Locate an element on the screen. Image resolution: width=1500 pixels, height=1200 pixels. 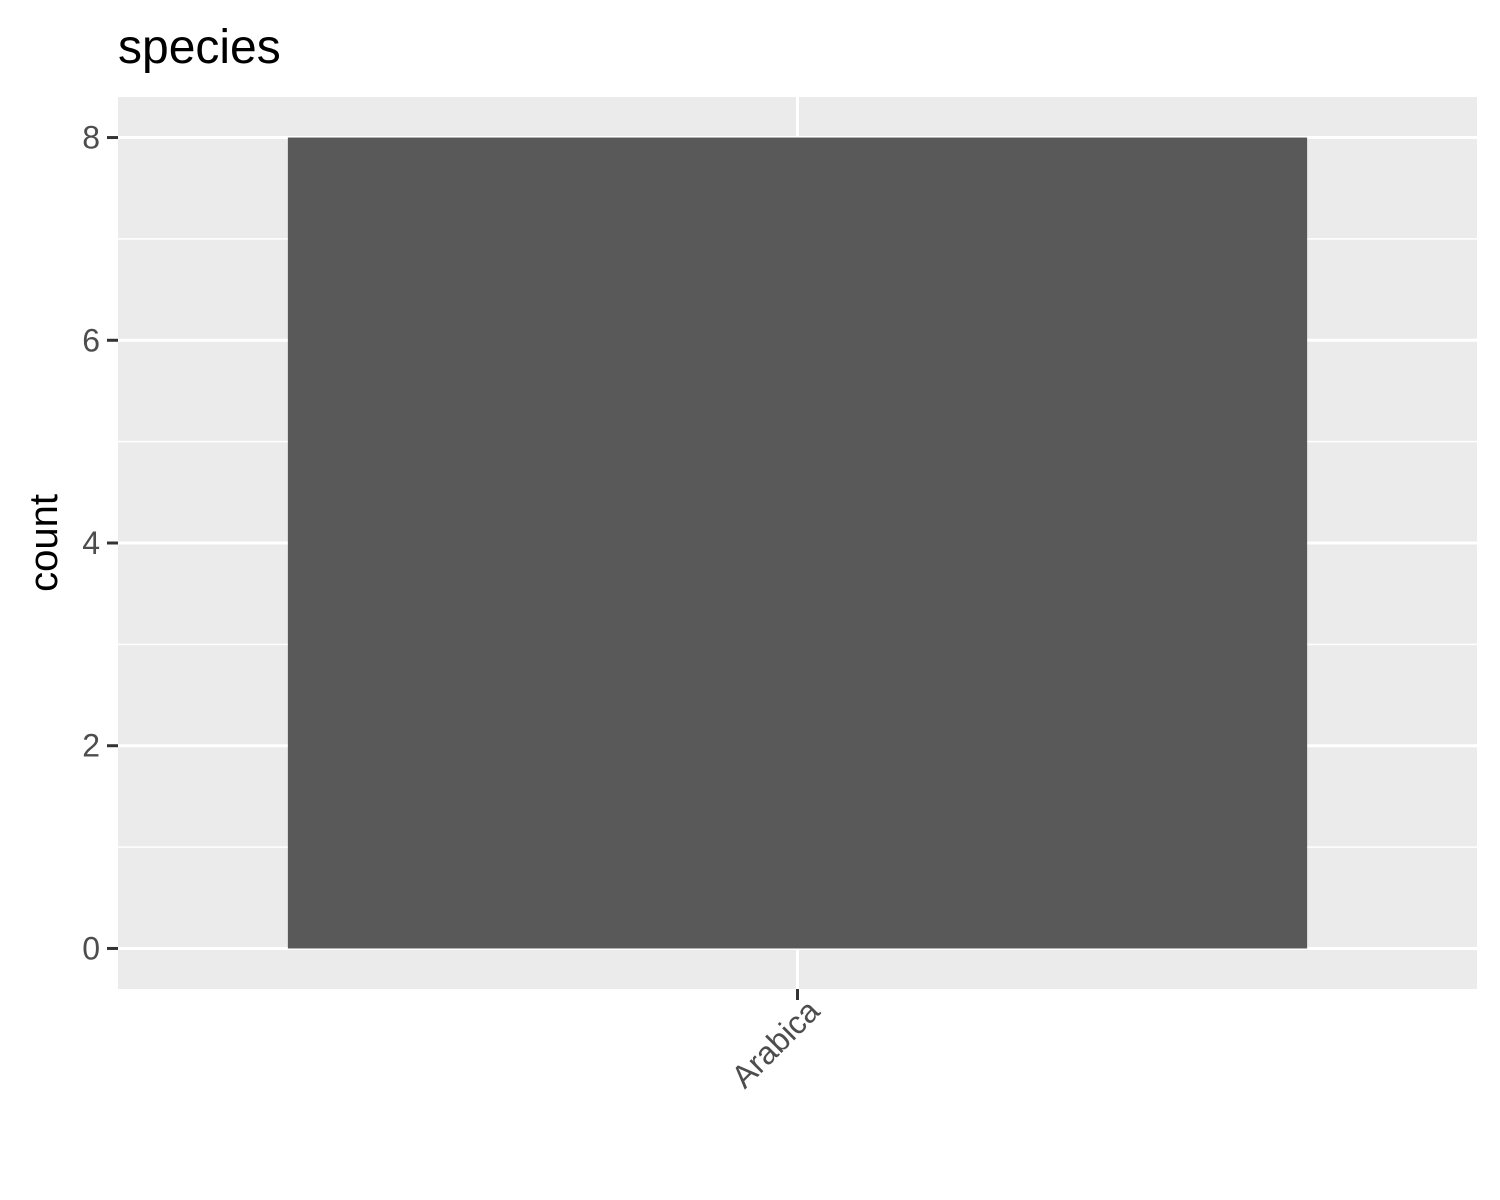
y-axis: 0 2 4 6 8 is located at coordinates (100, 543).